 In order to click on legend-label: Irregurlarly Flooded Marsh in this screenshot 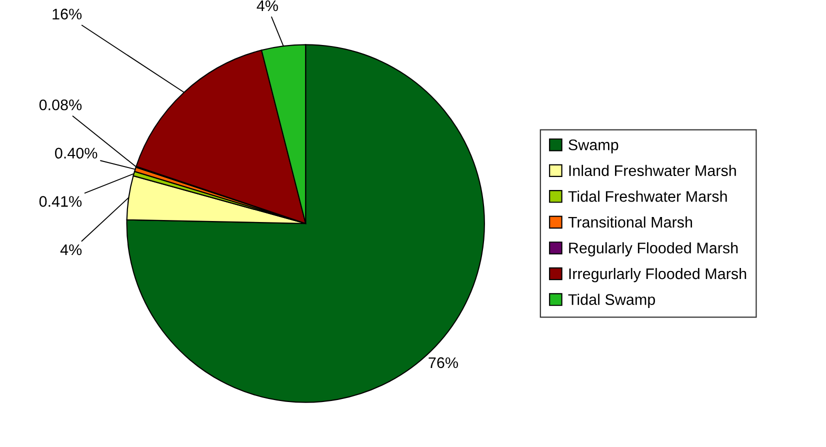, I will do `click(657, 275)`.